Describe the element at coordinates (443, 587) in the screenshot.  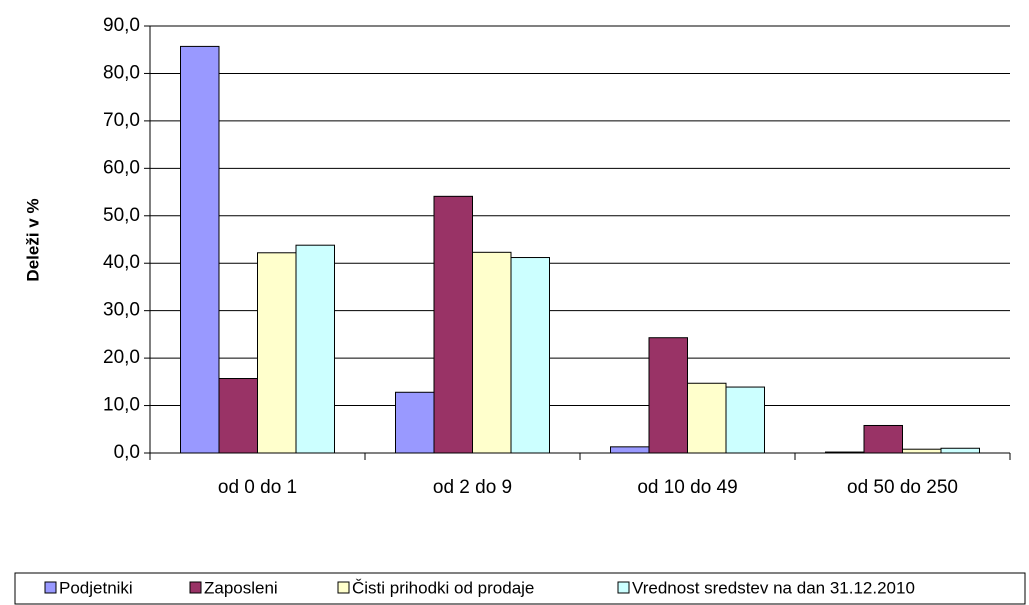
I see `legend-label: Čisti prihodki od prodaje` at that location.